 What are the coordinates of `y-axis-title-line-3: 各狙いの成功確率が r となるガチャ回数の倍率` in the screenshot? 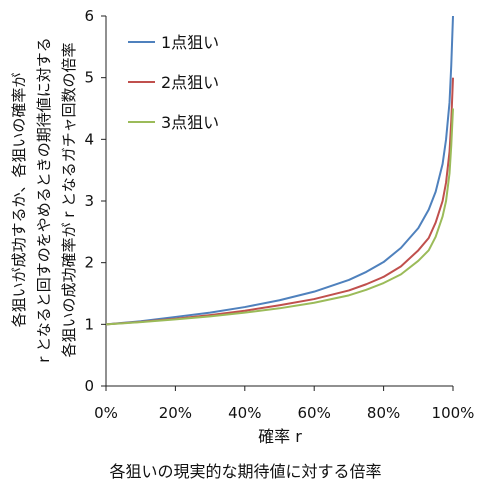 It's located at (69, 199).